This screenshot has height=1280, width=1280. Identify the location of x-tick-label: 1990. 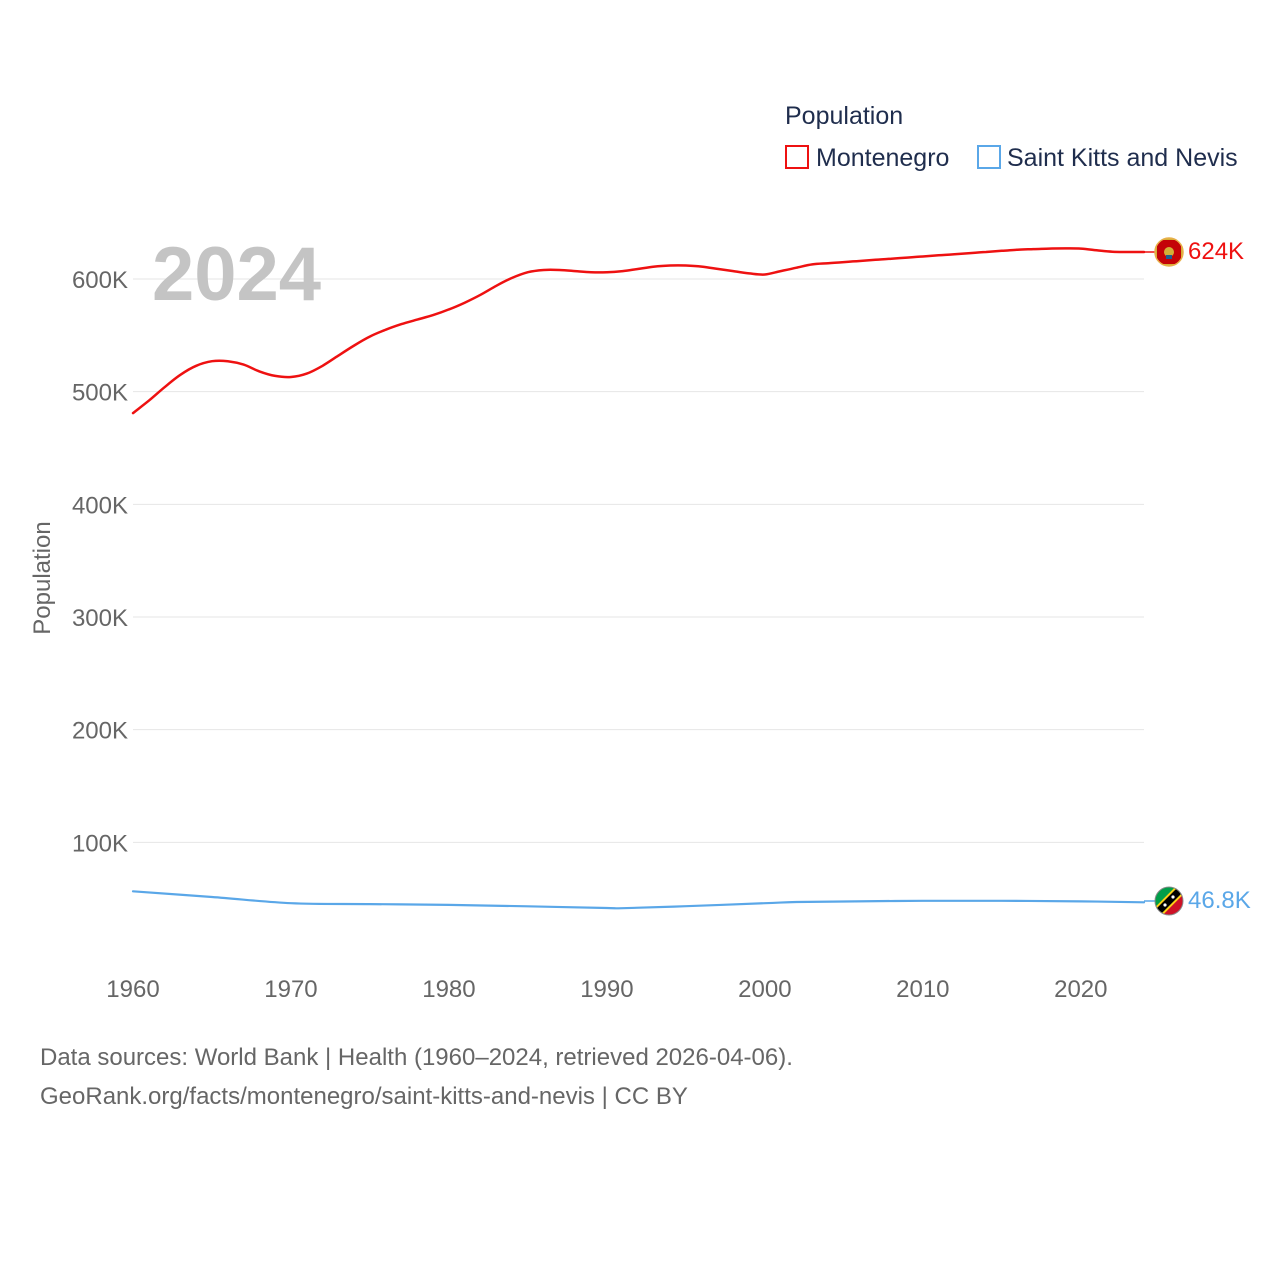
(606, 989).